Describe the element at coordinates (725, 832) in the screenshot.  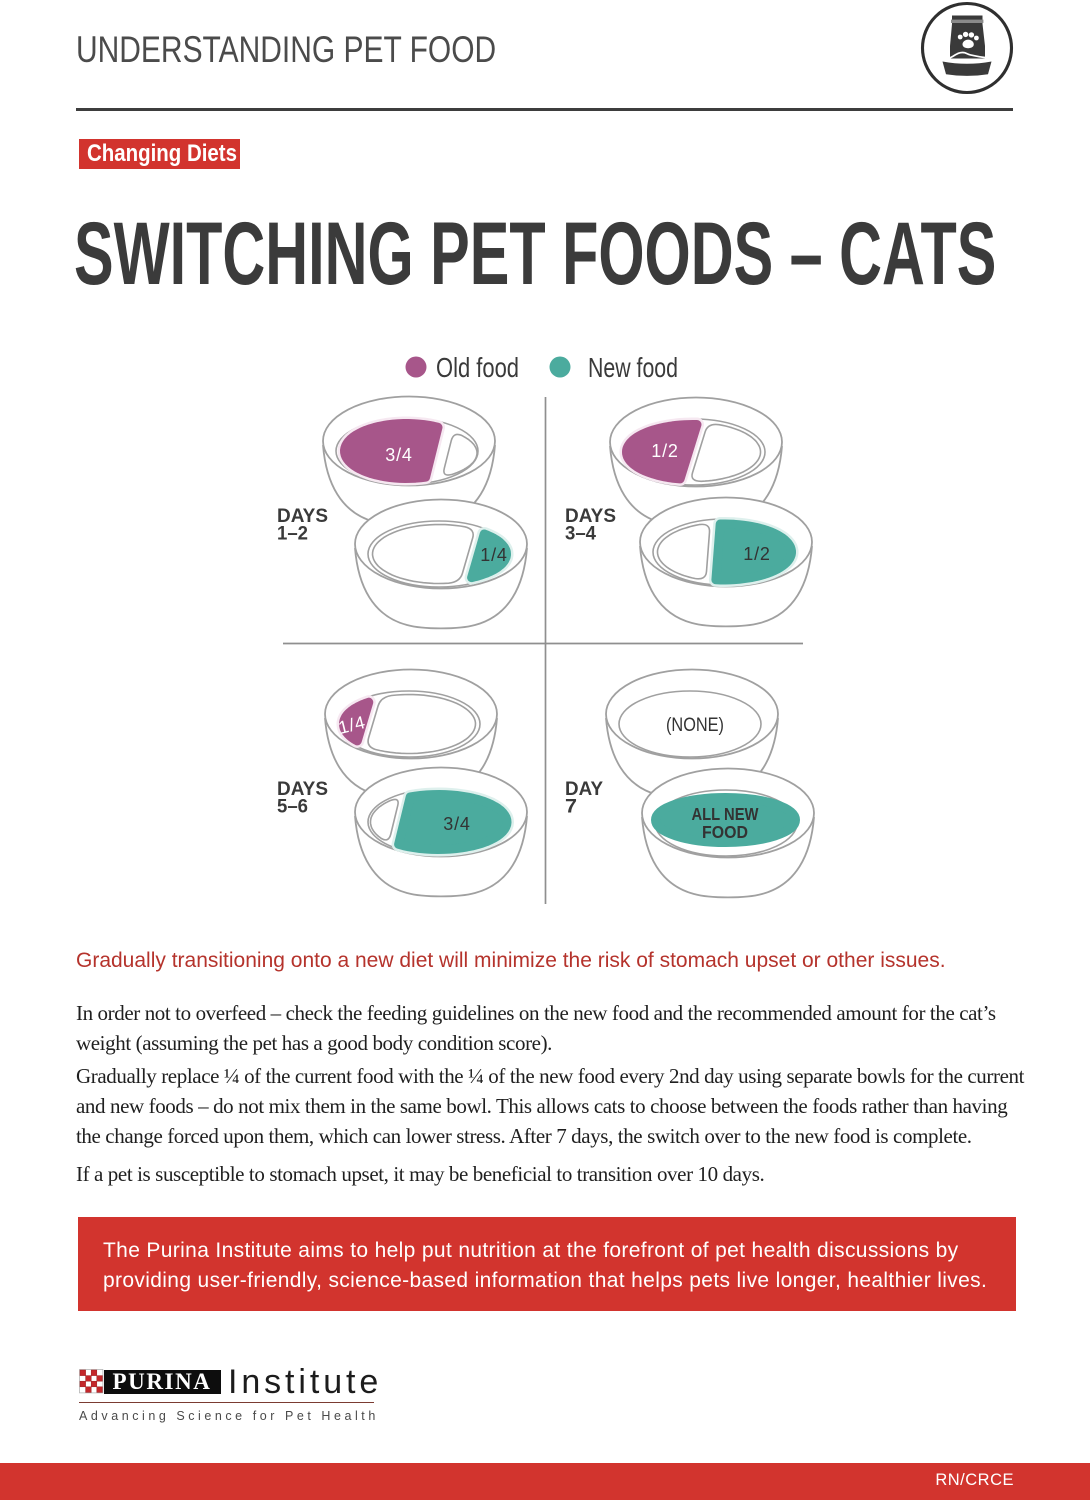
I see `svg-text: FOOD` at that location.